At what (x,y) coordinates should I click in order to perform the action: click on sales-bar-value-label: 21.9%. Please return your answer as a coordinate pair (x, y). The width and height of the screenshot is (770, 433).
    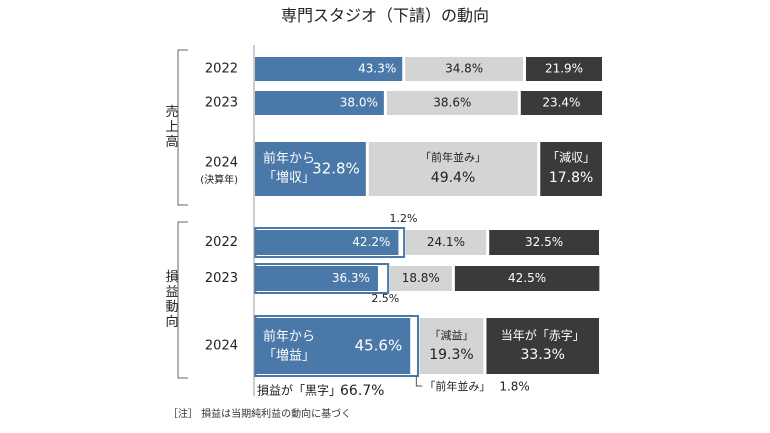
    Looking at the image, I should click on (564, 69).